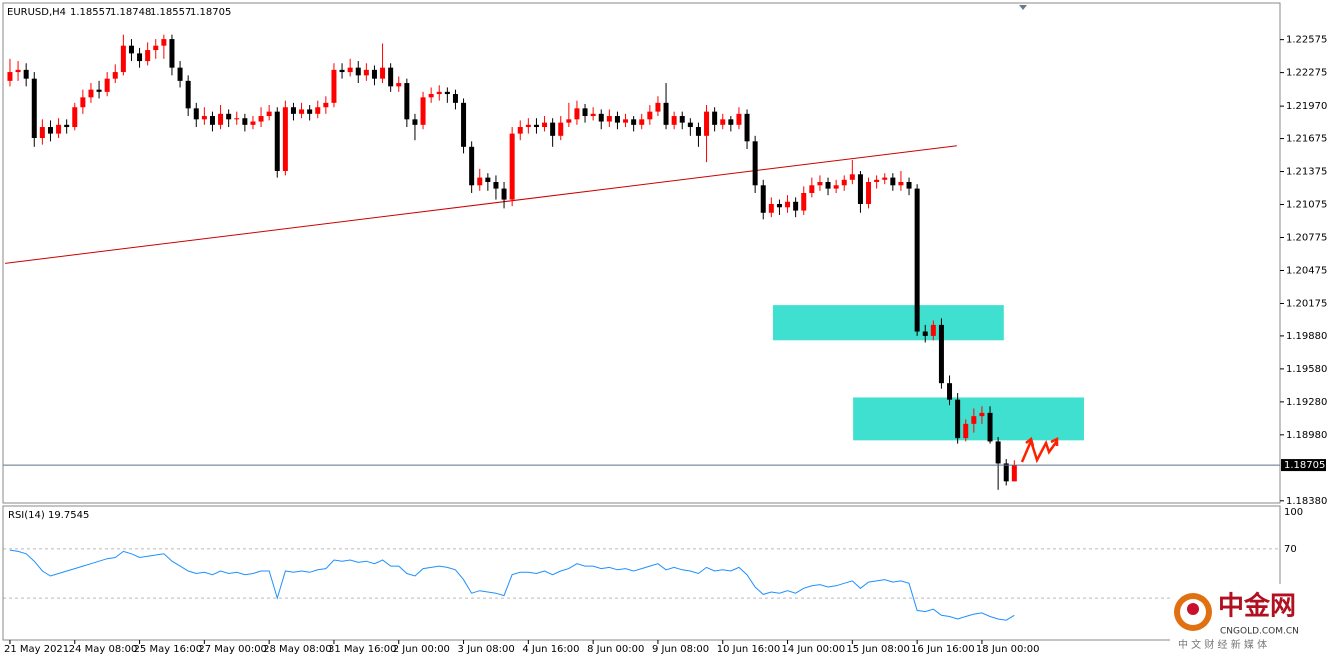  Describe the element at coordinates (362, 649) in the screenshot. I see `x-tick-label: 31 May 16:00` at that location.